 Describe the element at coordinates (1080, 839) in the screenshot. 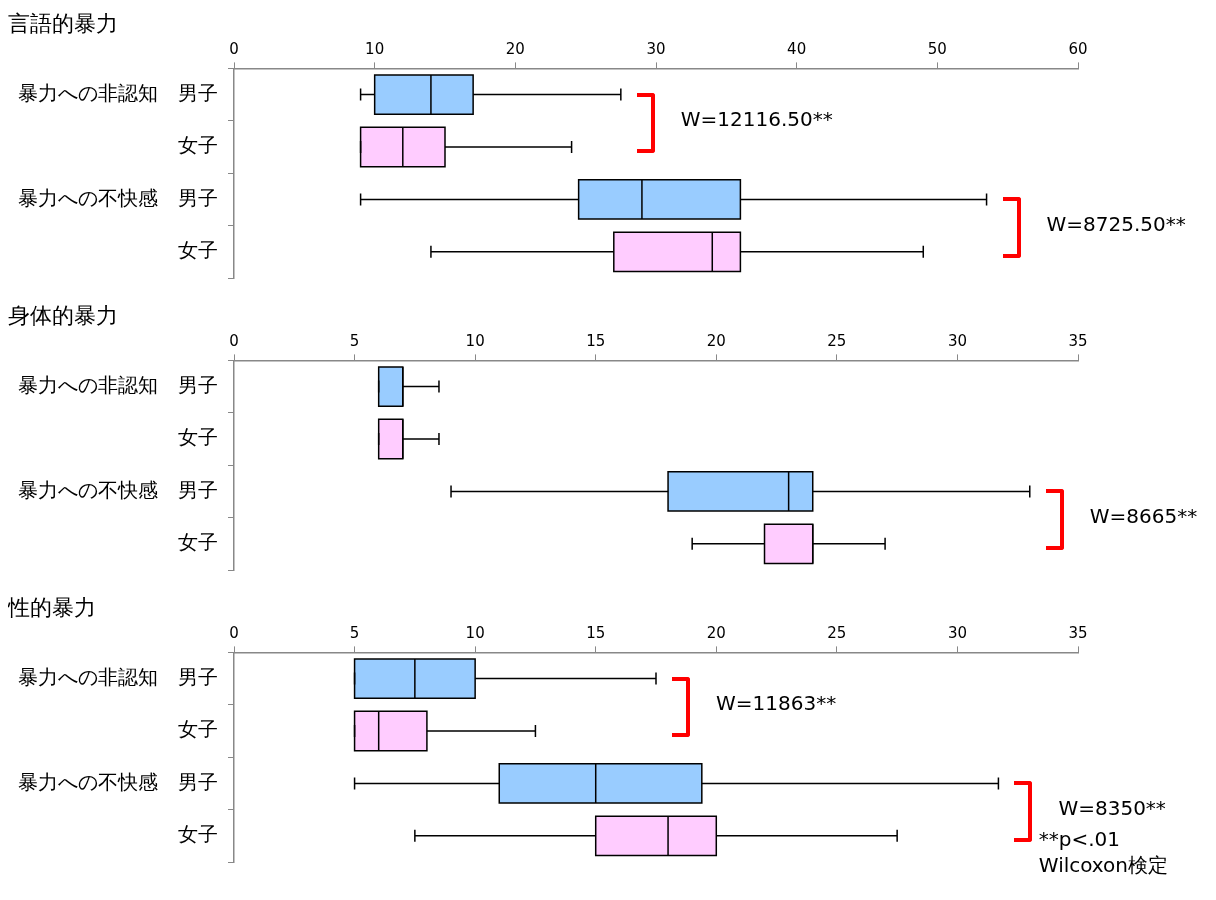

I see `annotation: **p<.01` at that location.